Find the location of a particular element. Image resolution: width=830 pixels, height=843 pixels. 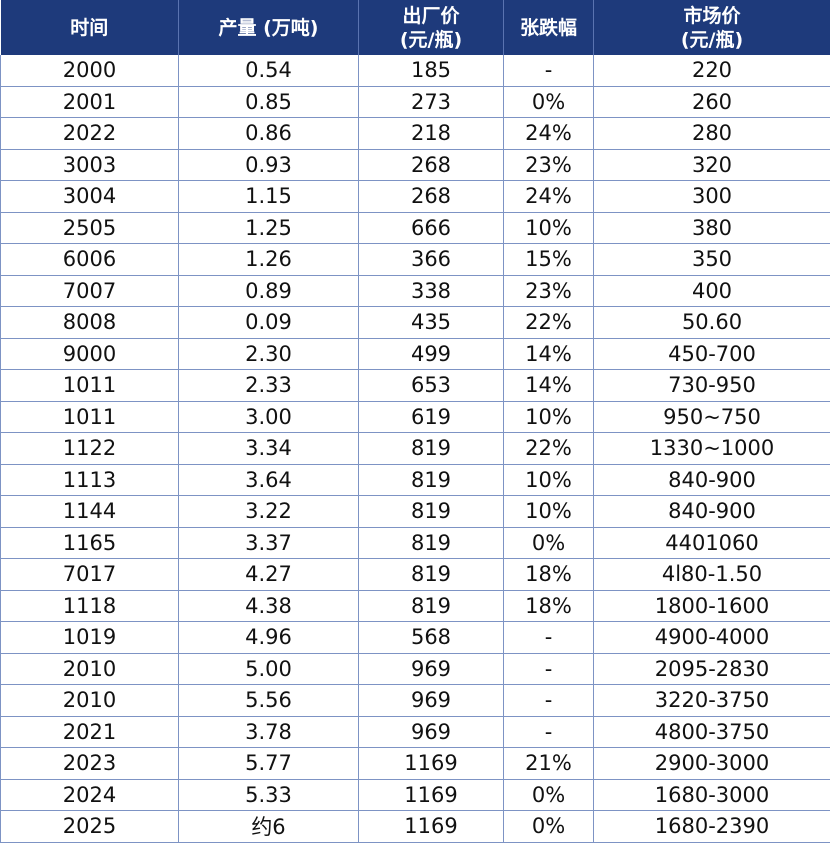

table-cell: 260 is located at coordinates (711, 102).